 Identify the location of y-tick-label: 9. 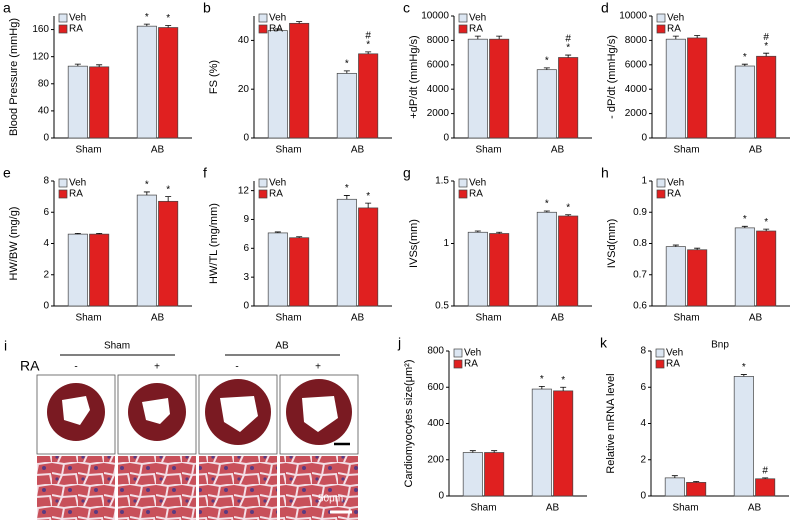
(246, 219).